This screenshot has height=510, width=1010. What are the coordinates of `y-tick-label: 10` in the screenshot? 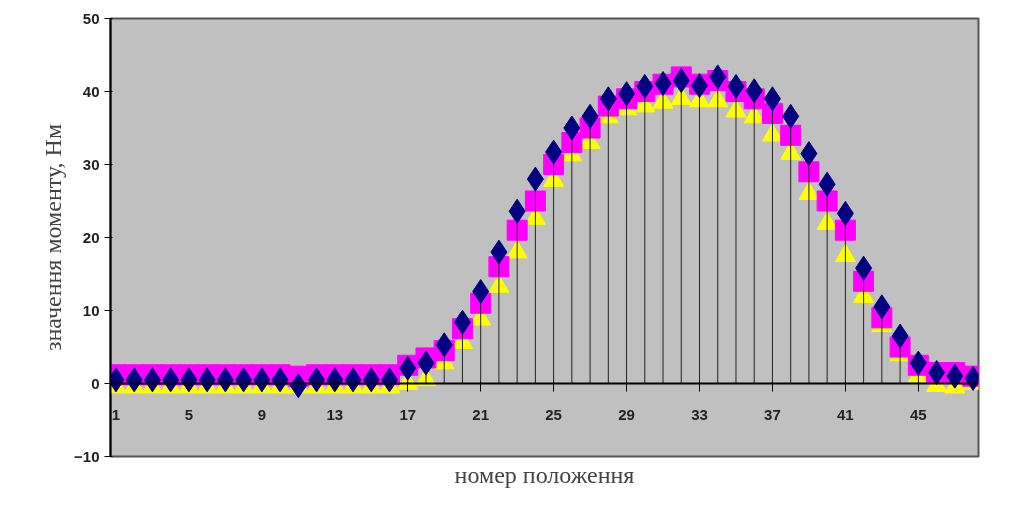 It's located at (91, 310).